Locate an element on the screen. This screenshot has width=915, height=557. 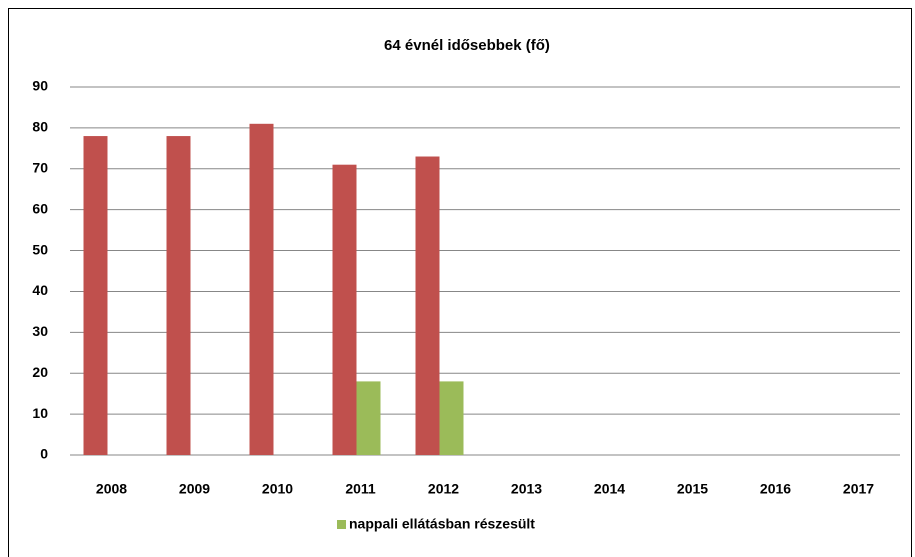
y-tick-label: 50 is located at coordinates (40, 249).